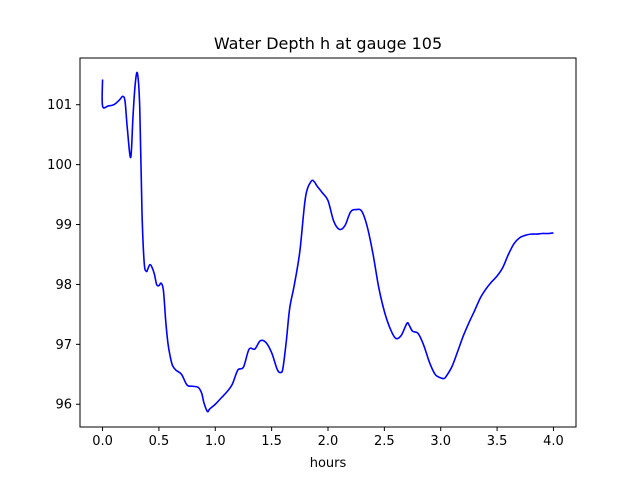 This screenshot has width=640, height=480. I want to click on x-tick-label: 1.0, so click(215, 441).